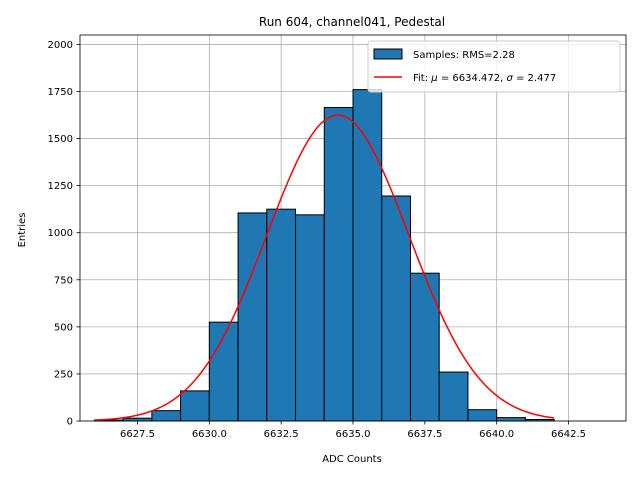 The width and height of the screenshot is (640, 480). I want to click on y-tick-label: 500, so click(63, 327).